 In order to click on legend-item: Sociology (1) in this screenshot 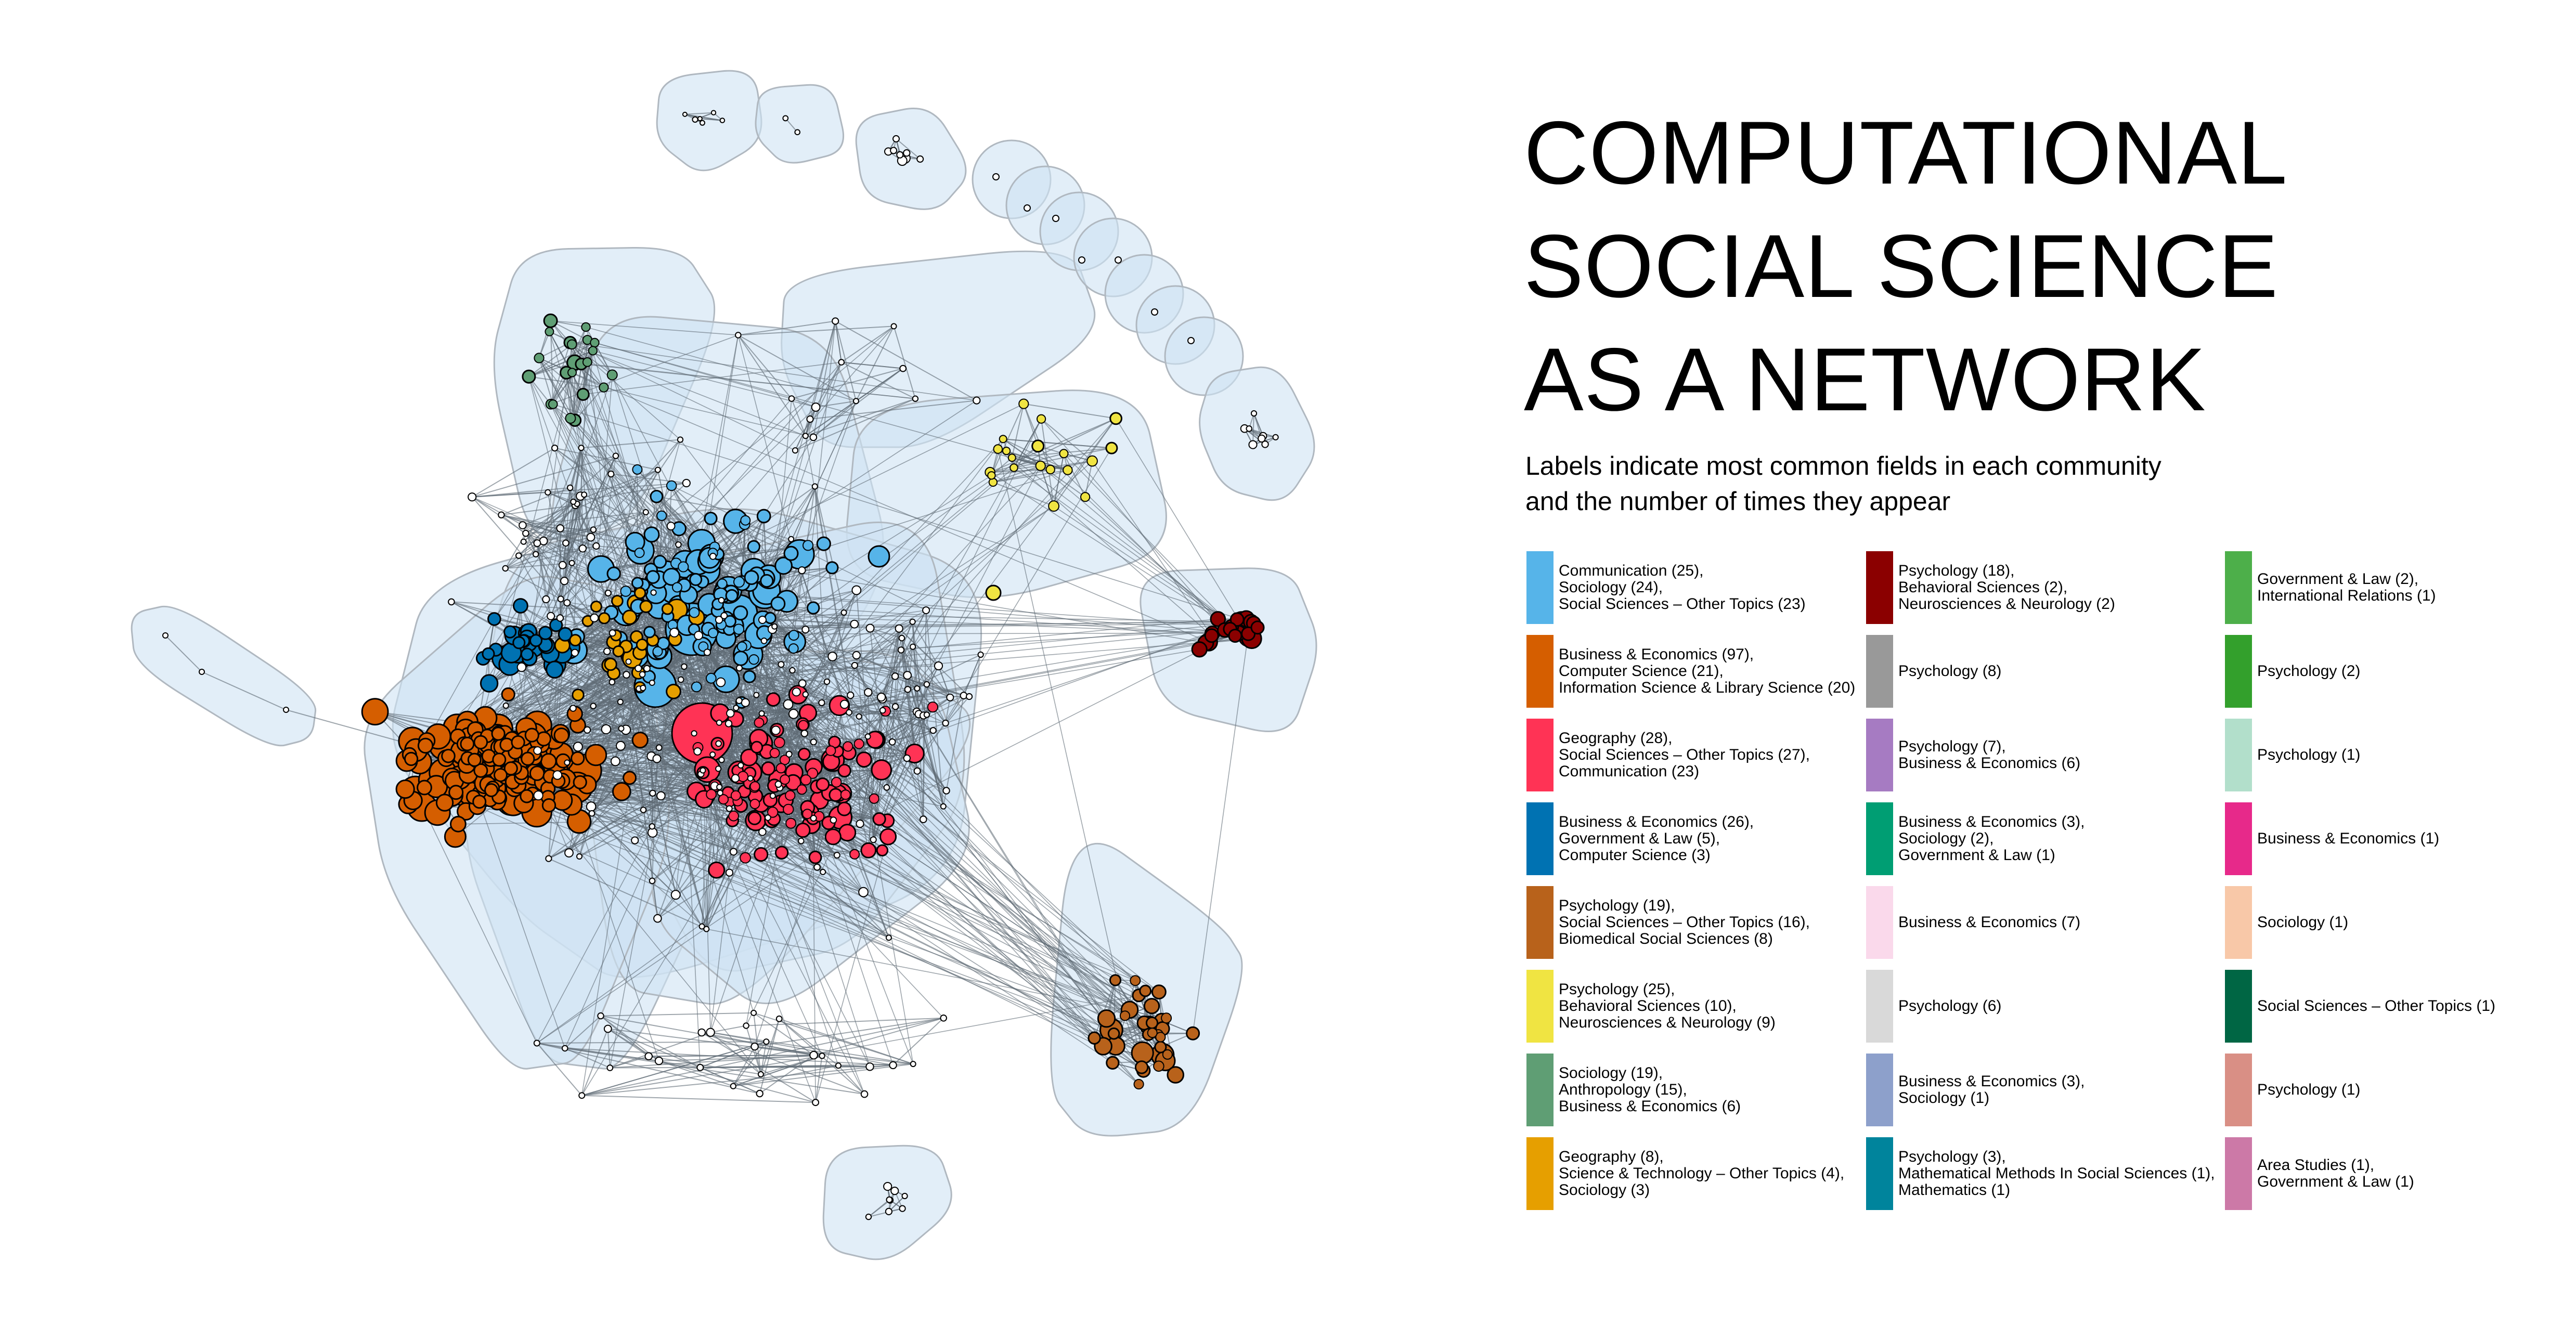, I will do `click(2391, 923)`.